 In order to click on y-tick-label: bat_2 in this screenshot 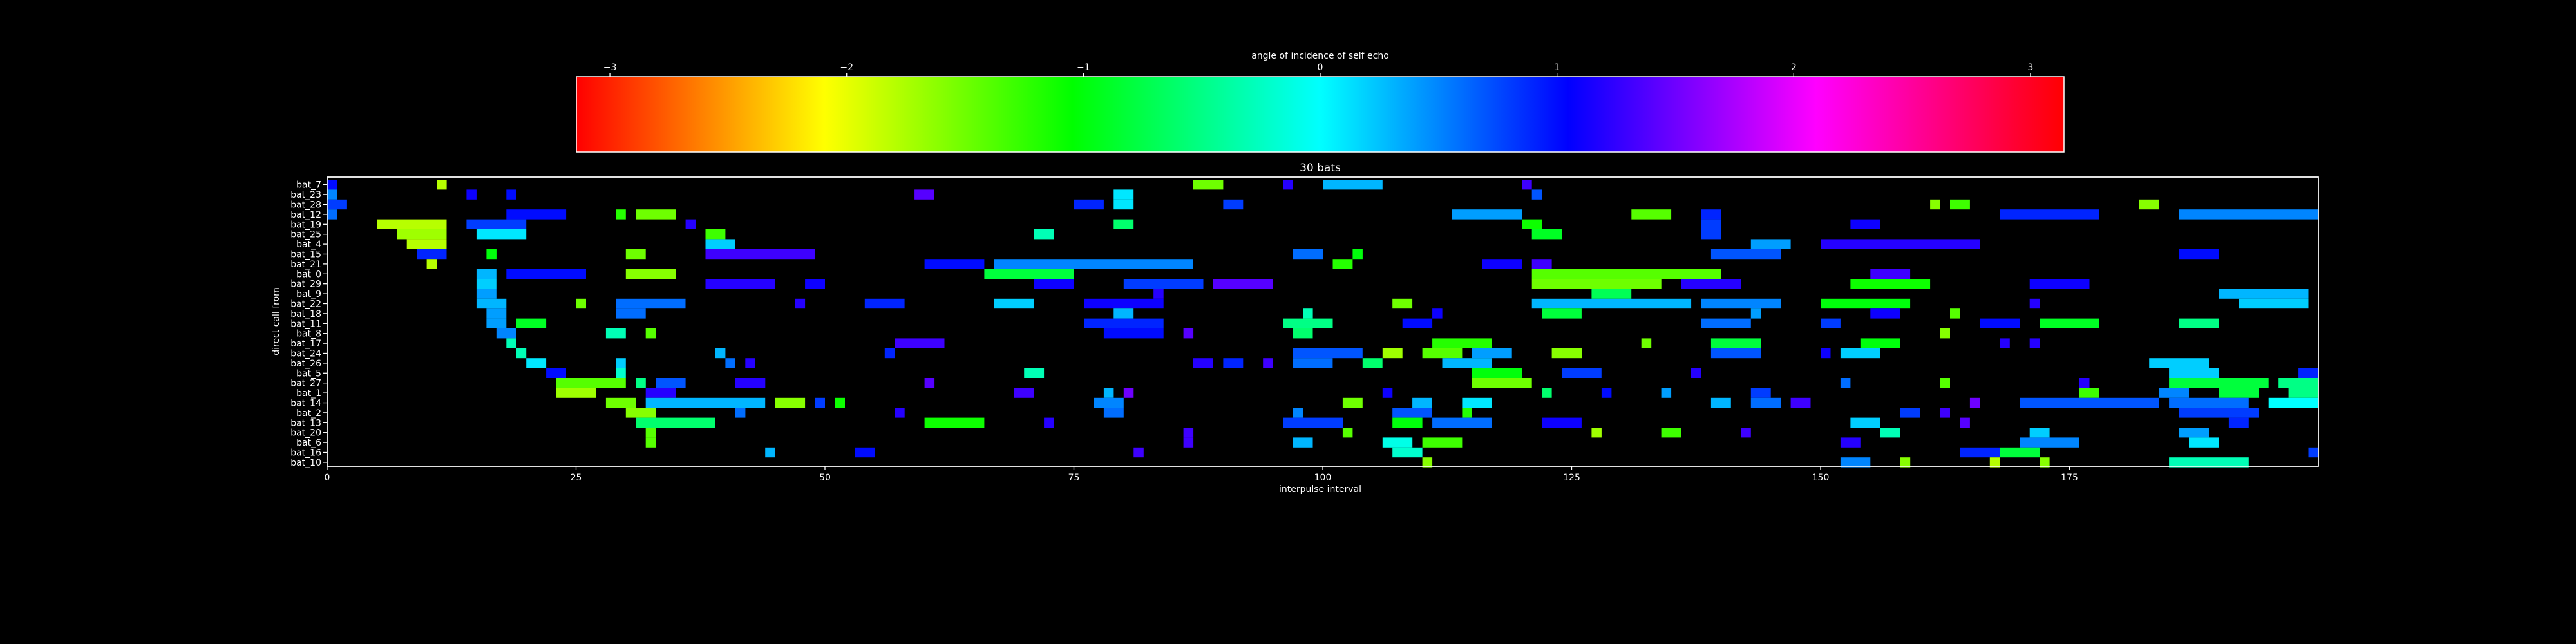, I will do `click(309, 414)`.